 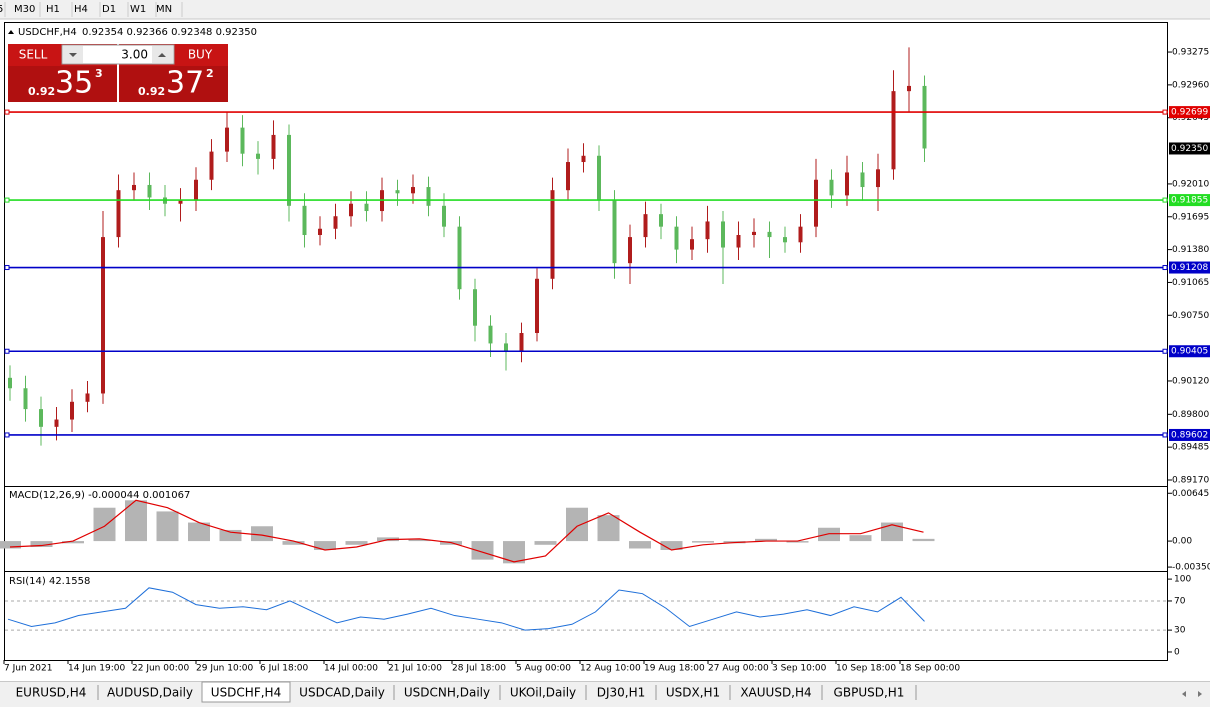 What do you see at coordinates (47, 32) in the screenshot?
I see `symbol: USDCHF,H4` at bounding box center [47, 32].